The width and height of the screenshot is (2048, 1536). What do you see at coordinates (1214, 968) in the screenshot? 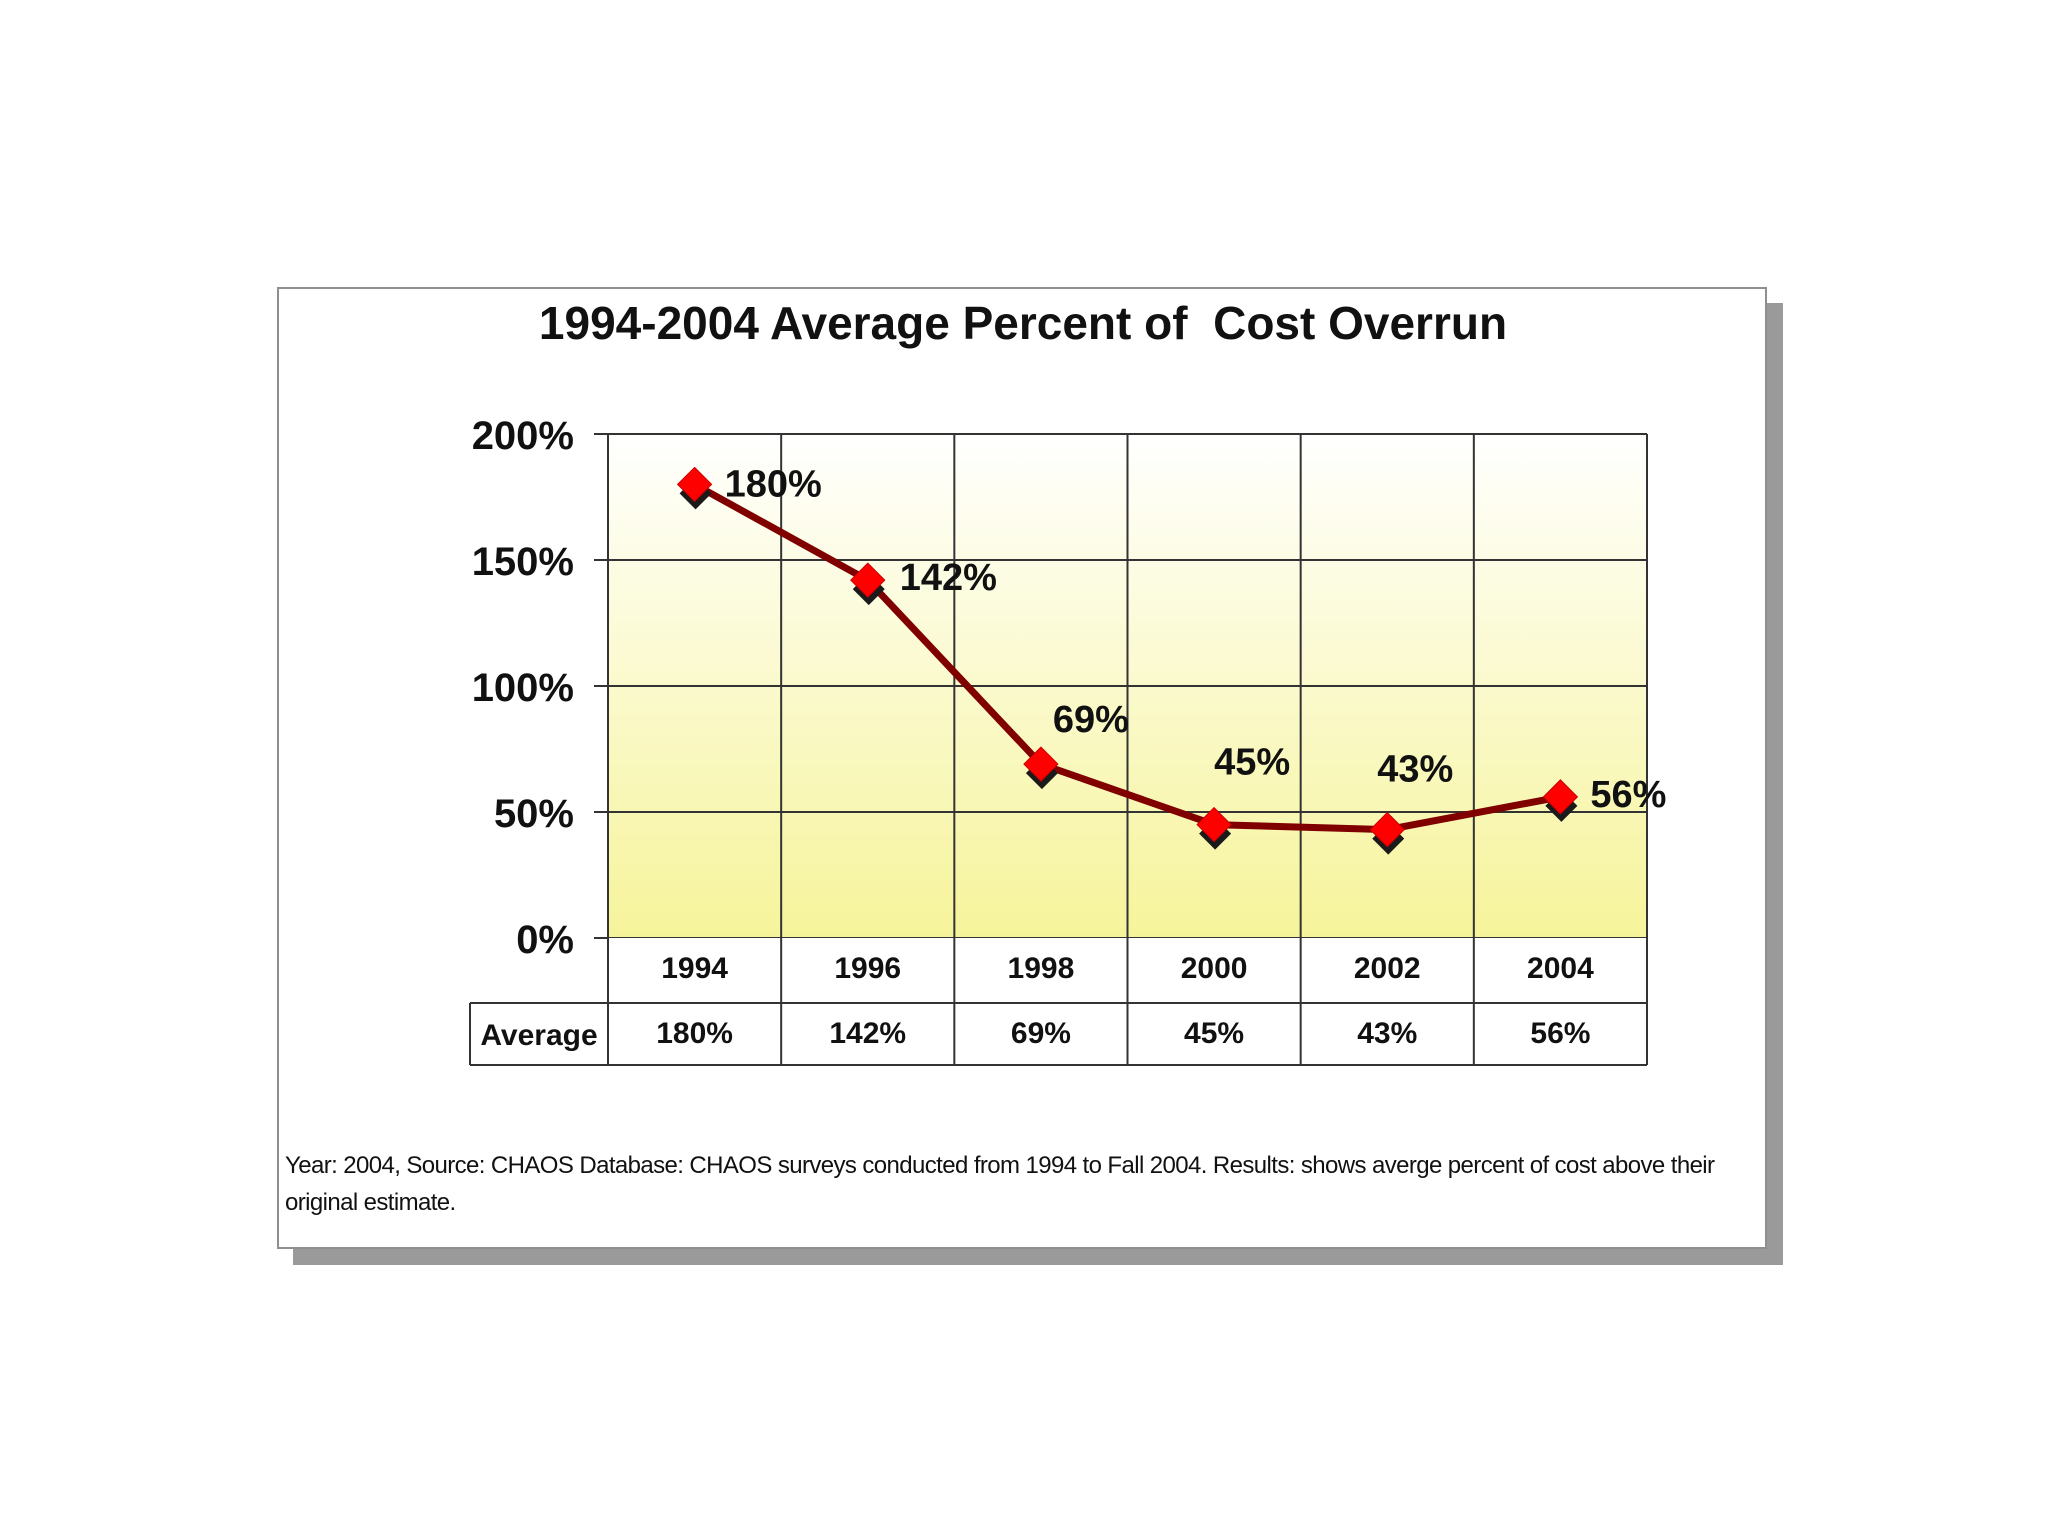
I see `x-category-label-3: 2000` at bounding box center [1214, 968].